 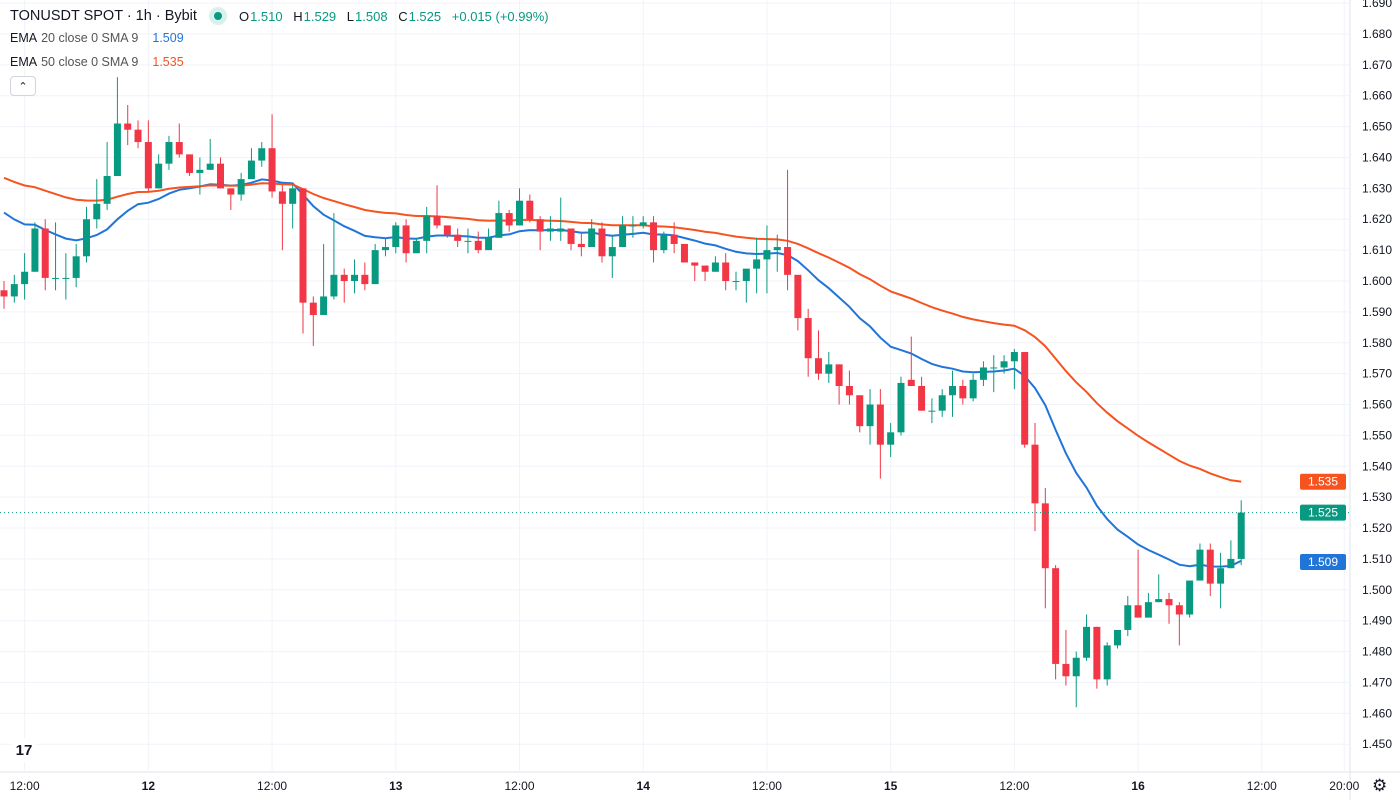 I want to click on price-tick-label: 1.690, so click(x=1377, y=5).